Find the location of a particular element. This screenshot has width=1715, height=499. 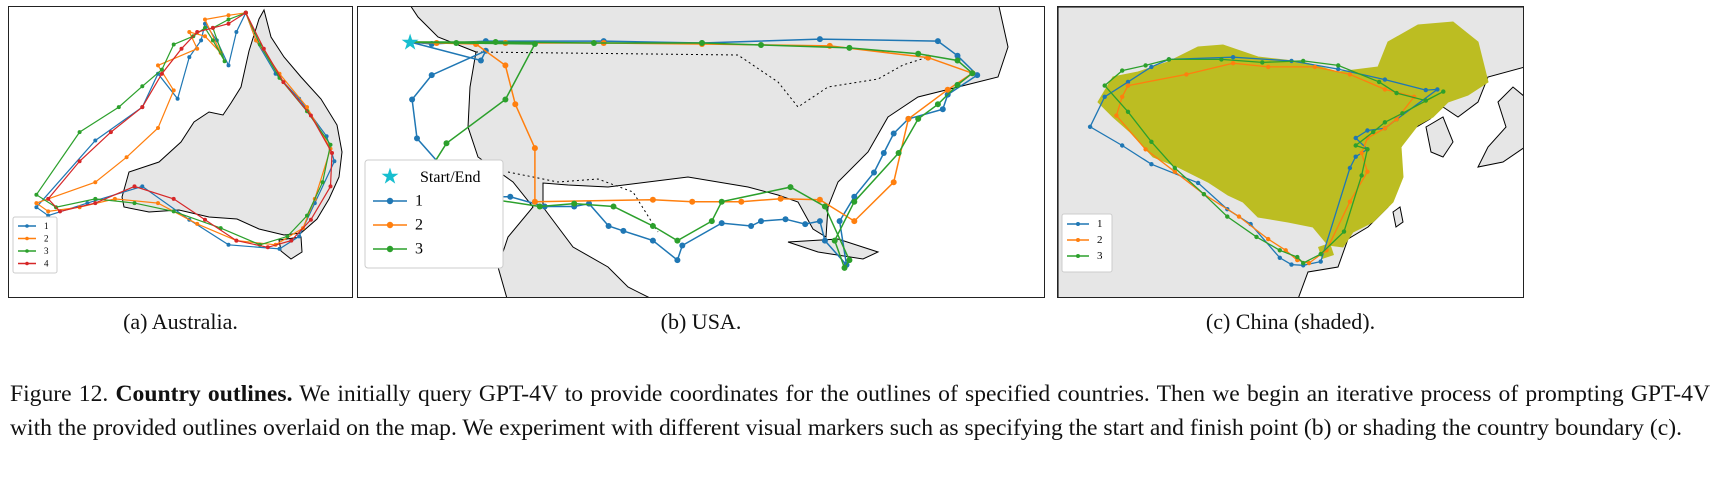

china-shaded is located at coordinates (1293, 134).